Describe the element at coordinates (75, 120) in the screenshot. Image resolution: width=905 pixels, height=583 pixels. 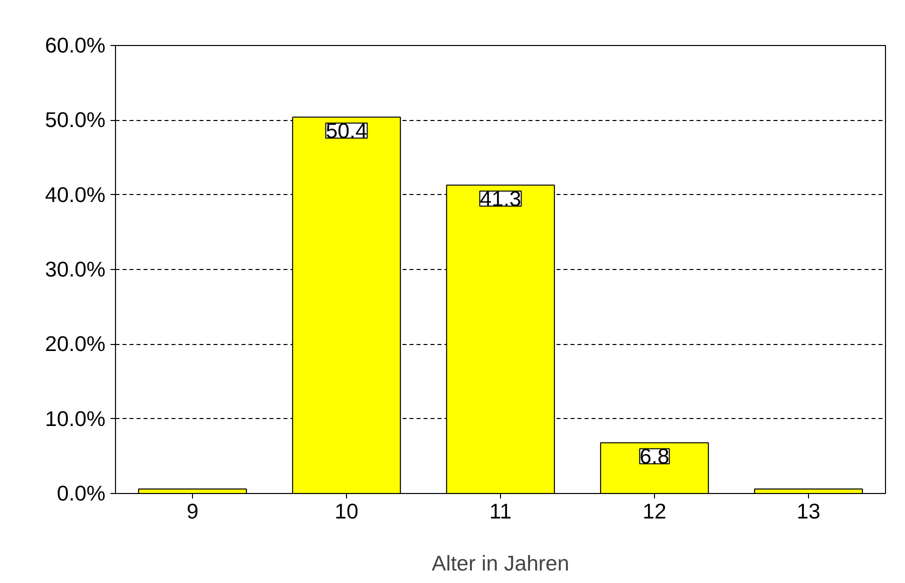
I see `y-tick-label: 50.0%` at that location.